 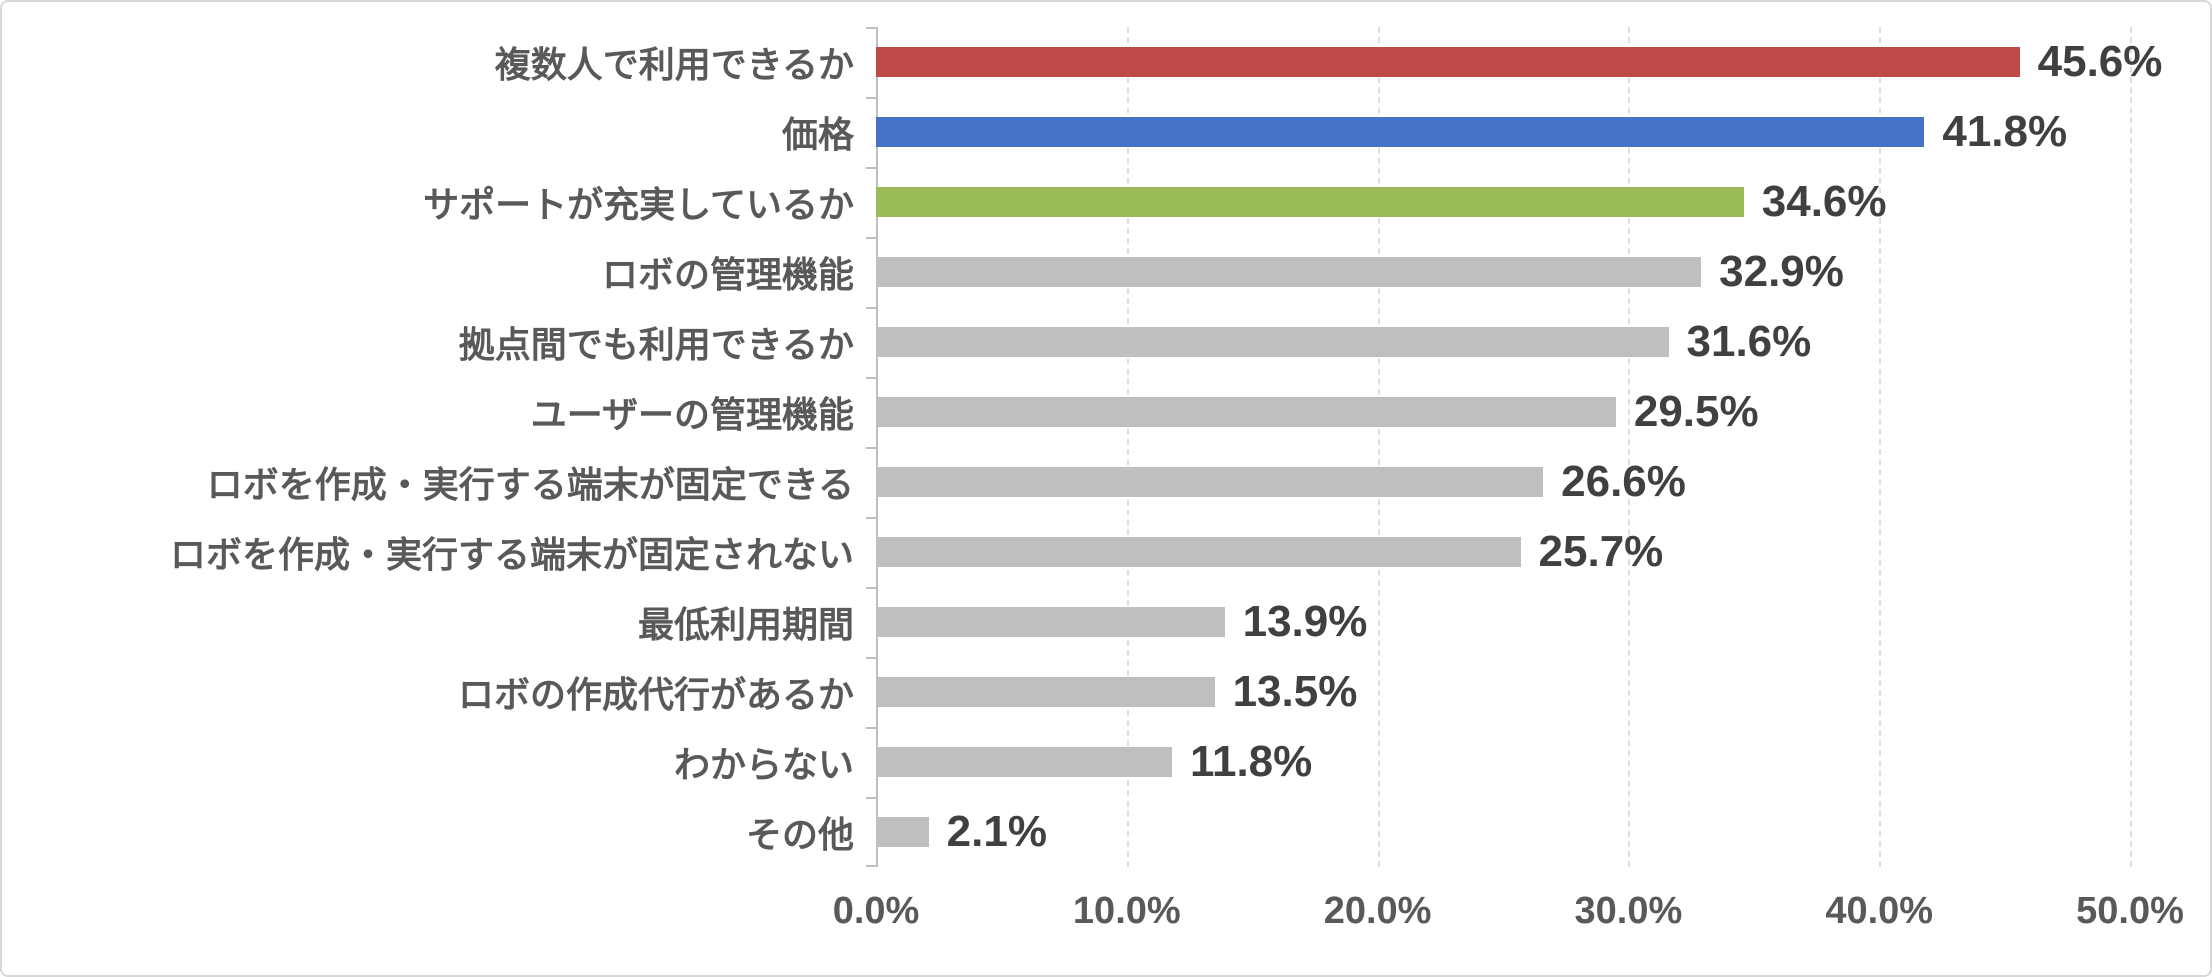 What do you see at coordinates (1377, 911) in the screenshot?
I see `x-axis-tick-label: 20.0%` at bounding box center [1377, 911].